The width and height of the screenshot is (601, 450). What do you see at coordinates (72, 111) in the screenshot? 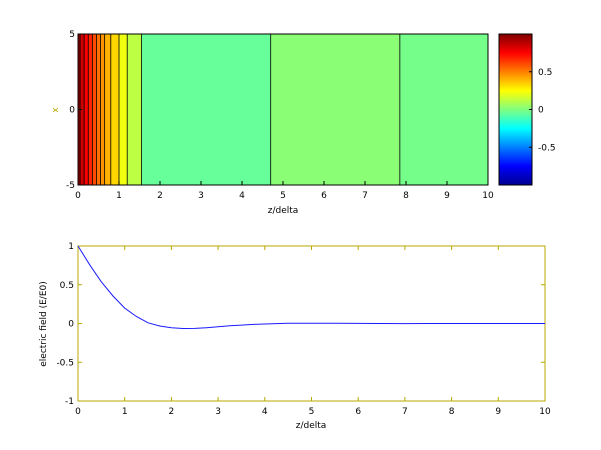
I see `heatmap-y-tick-label: 0` at bounding box center [72, 111].